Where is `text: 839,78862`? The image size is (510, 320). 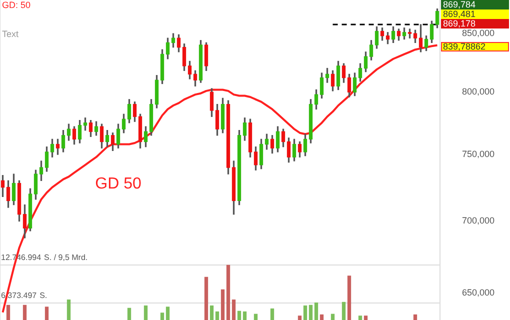 text: 839,78862 is located at coordinates (464, 47).